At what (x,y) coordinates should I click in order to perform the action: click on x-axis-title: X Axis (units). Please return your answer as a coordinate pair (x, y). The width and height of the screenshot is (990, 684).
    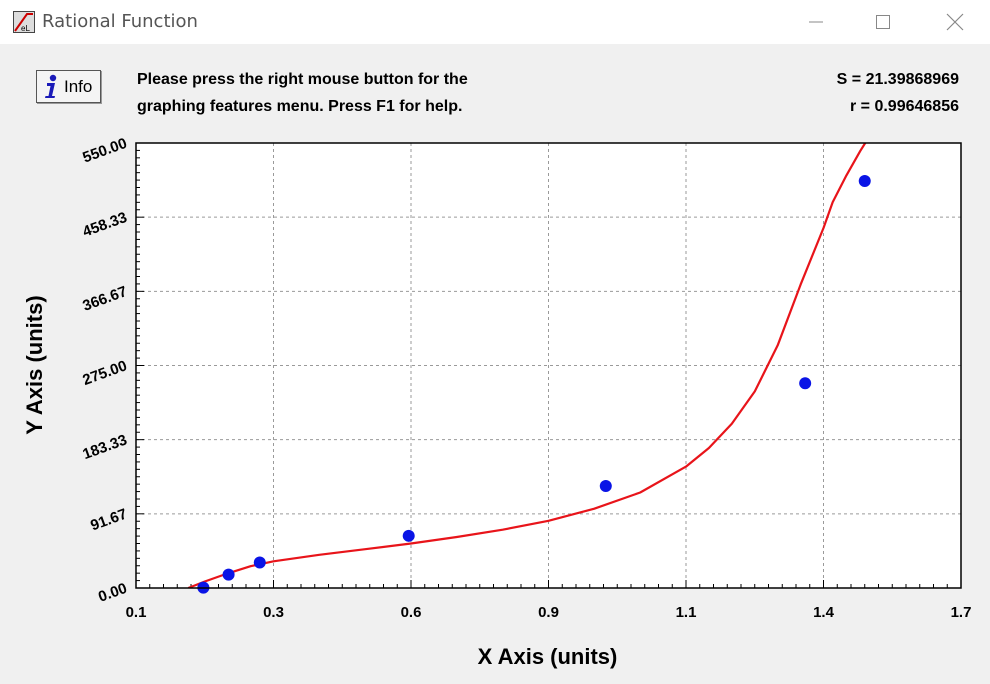
    Looking at the image, I should click on (547, 656).